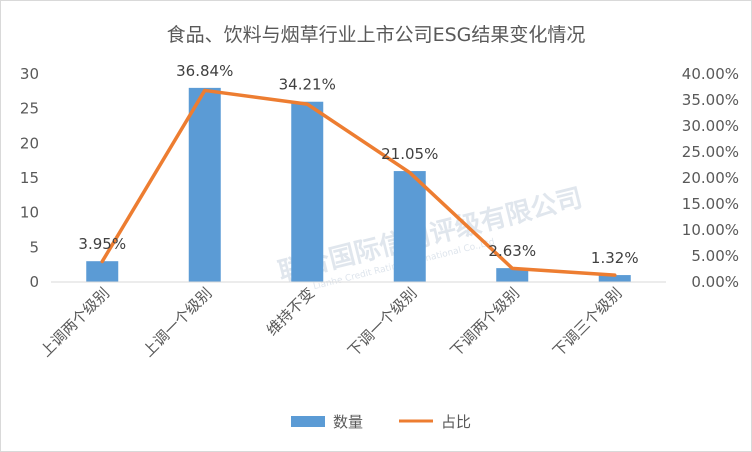 The image size is (752, 452). Describe the element at coordinates (290, 311) in the screenshot. I see `category-label: 维持不变` at that location.